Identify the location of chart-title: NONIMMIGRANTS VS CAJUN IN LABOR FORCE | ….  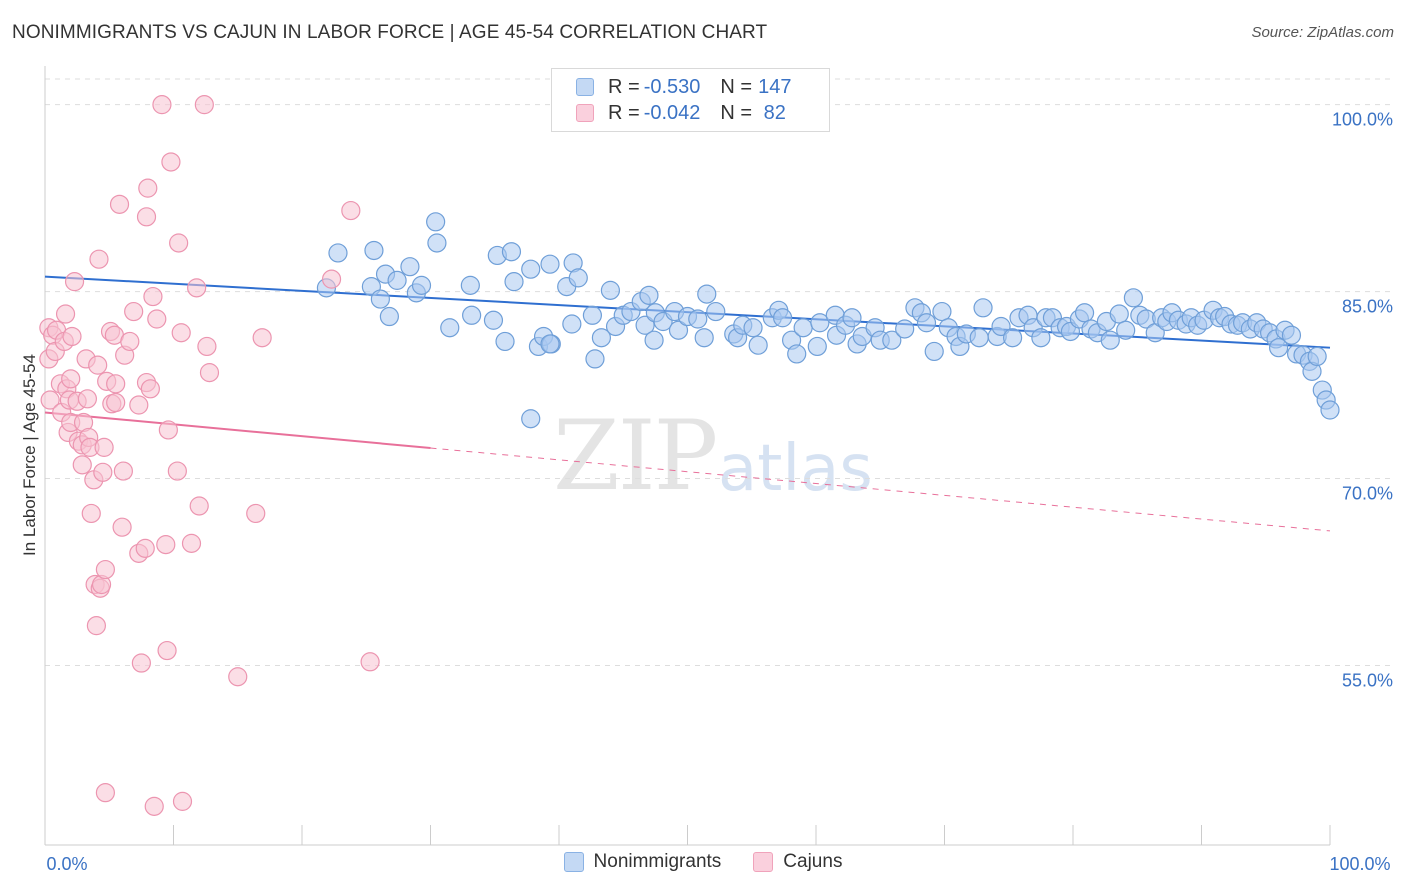
(390, 32).